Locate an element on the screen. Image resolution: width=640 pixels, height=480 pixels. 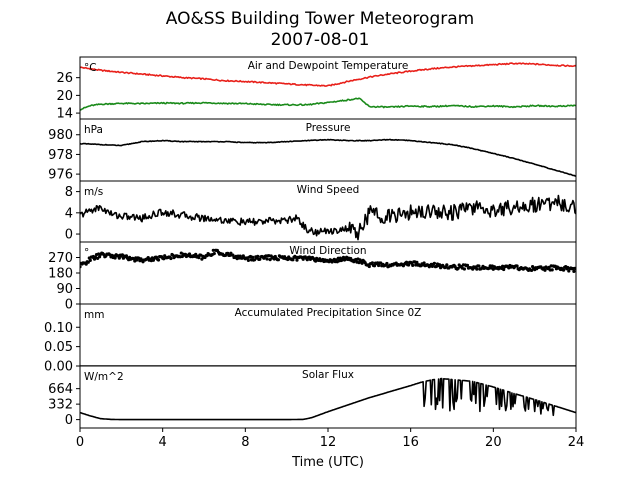
x-tick-label: 4 is located at coordinates (163, 442).